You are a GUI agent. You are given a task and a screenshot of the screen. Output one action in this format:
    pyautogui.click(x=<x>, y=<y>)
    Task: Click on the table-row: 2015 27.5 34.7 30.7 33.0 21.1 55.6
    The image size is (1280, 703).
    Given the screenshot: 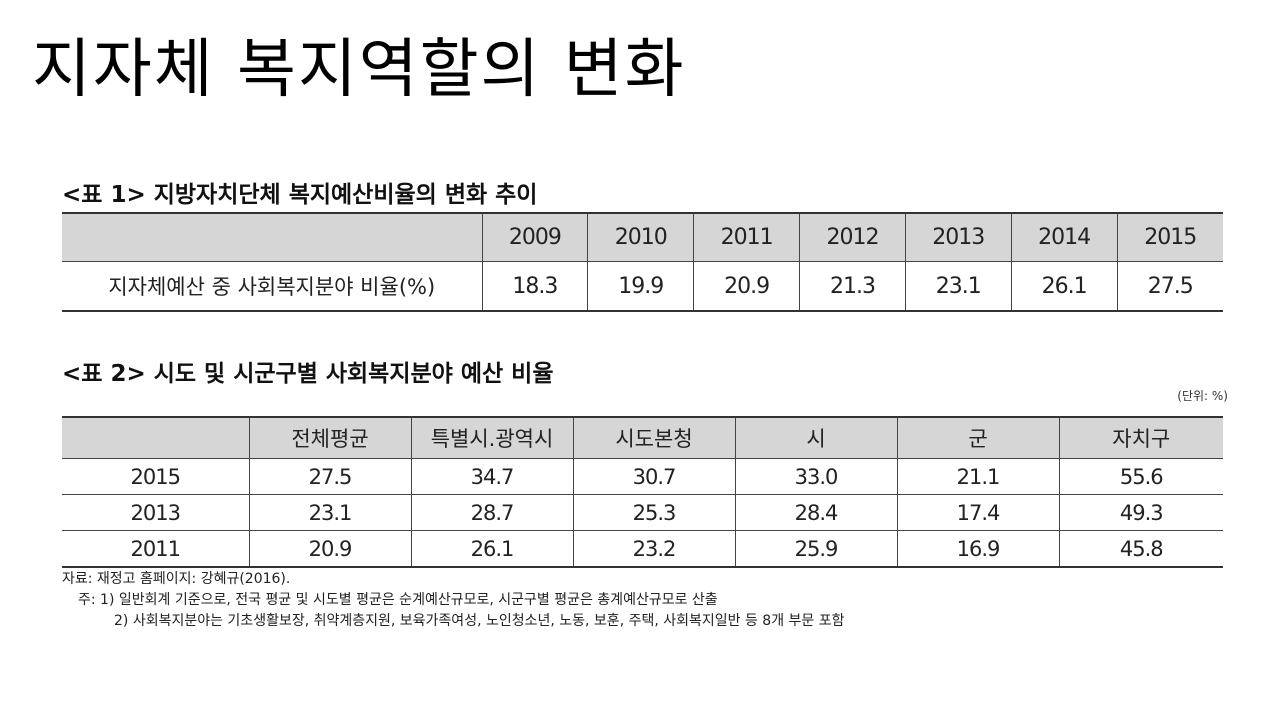 What is the action you would take?
    pyautogui.click(x=642, y=476)
    